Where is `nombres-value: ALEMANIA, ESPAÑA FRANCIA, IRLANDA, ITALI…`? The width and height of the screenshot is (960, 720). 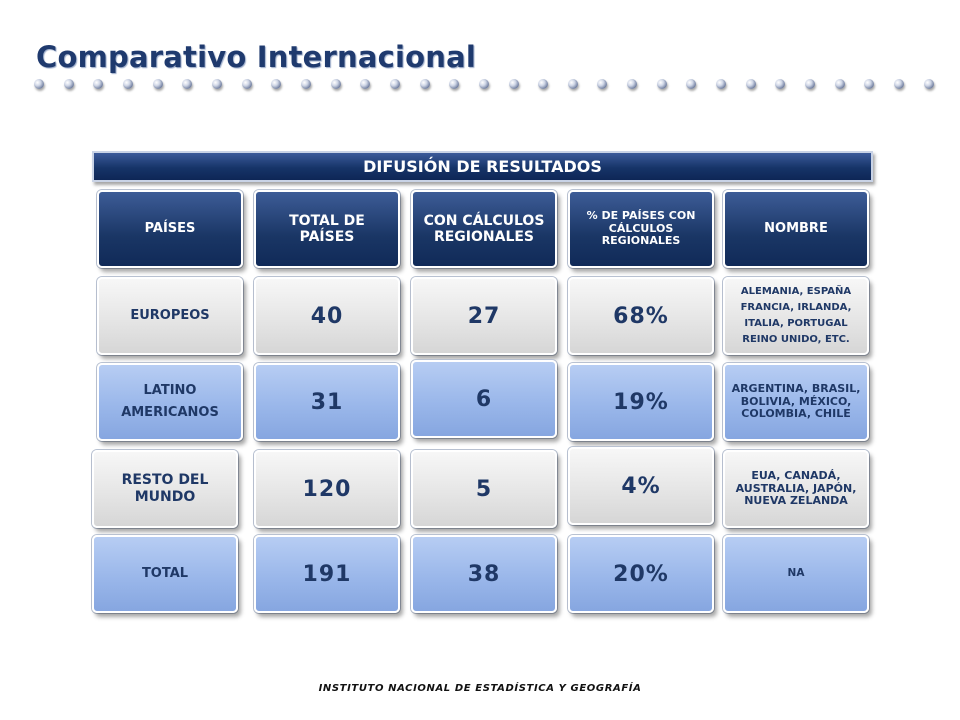
nombres-value: ALEMANIA, ESPAÑA FRANCIA, IRLANDA, ITALI… is located at coordinates (796, 315).